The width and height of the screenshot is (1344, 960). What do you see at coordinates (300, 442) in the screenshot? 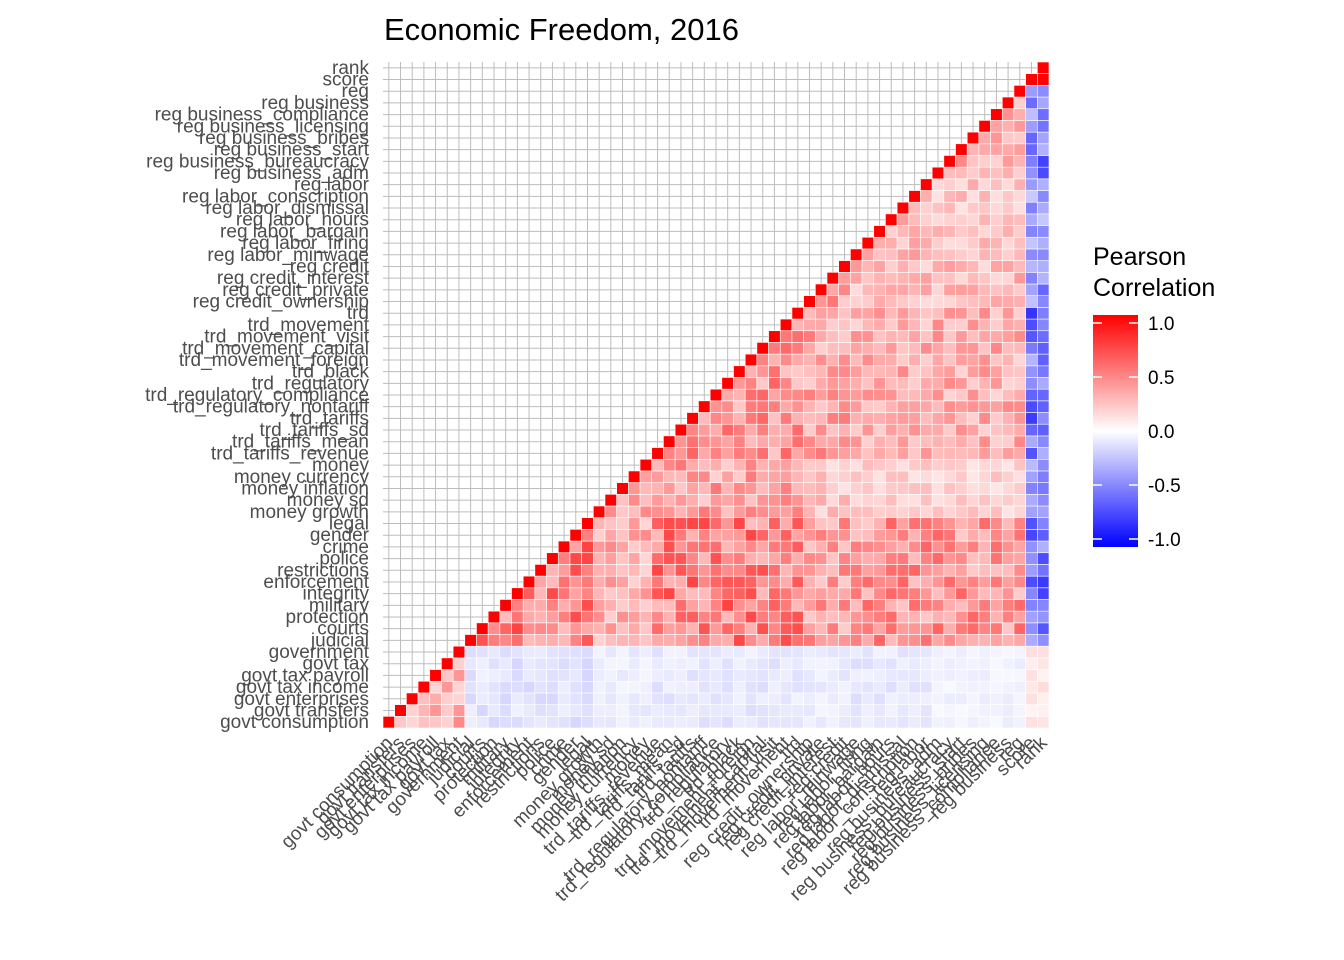
I see `y-tick-label: trd_tariffs_mean` at bounding box center [300, 442].